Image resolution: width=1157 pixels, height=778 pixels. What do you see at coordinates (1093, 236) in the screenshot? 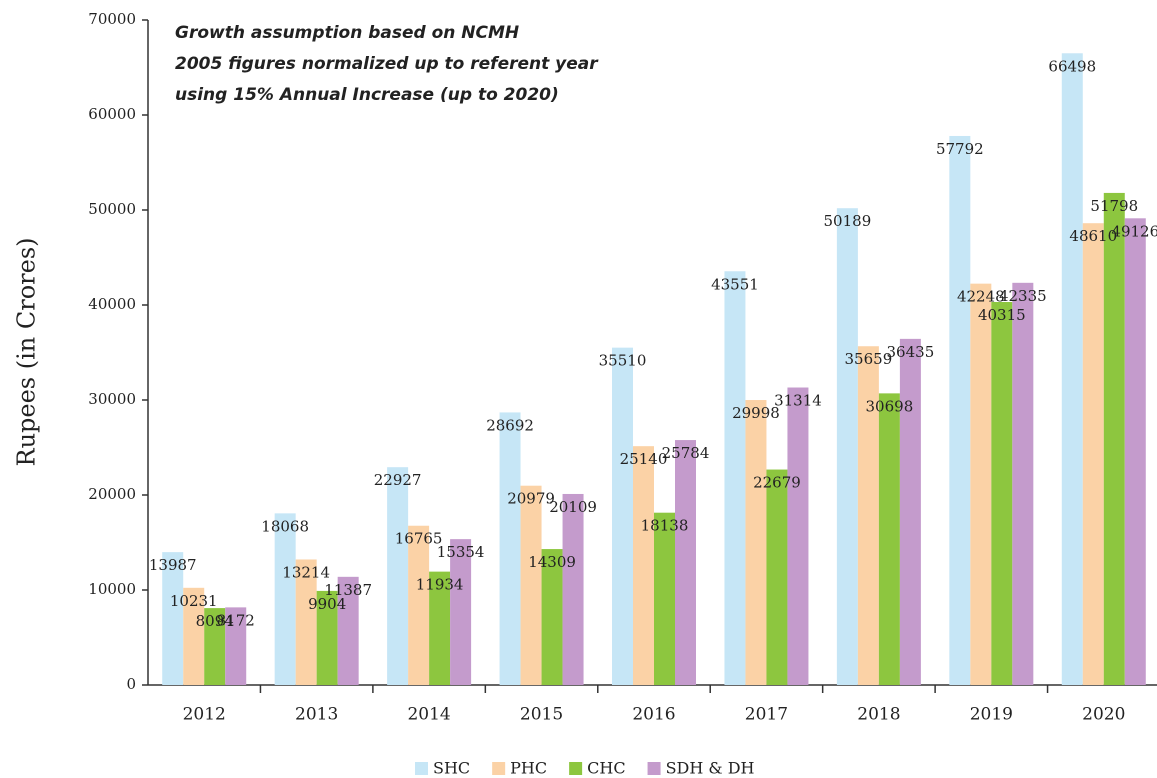
I see `value-label: 48610` at bounding box center [1093, 236].